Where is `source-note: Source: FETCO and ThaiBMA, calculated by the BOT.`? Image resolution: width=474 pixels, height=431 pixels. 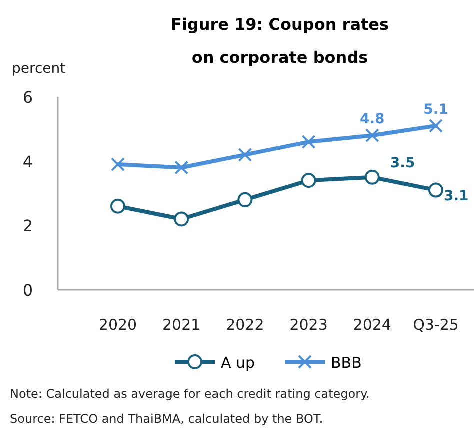
source-note: Source: FETCO and ThaiBMA, calculated by the BOT. is located at coordinates (167, 419).